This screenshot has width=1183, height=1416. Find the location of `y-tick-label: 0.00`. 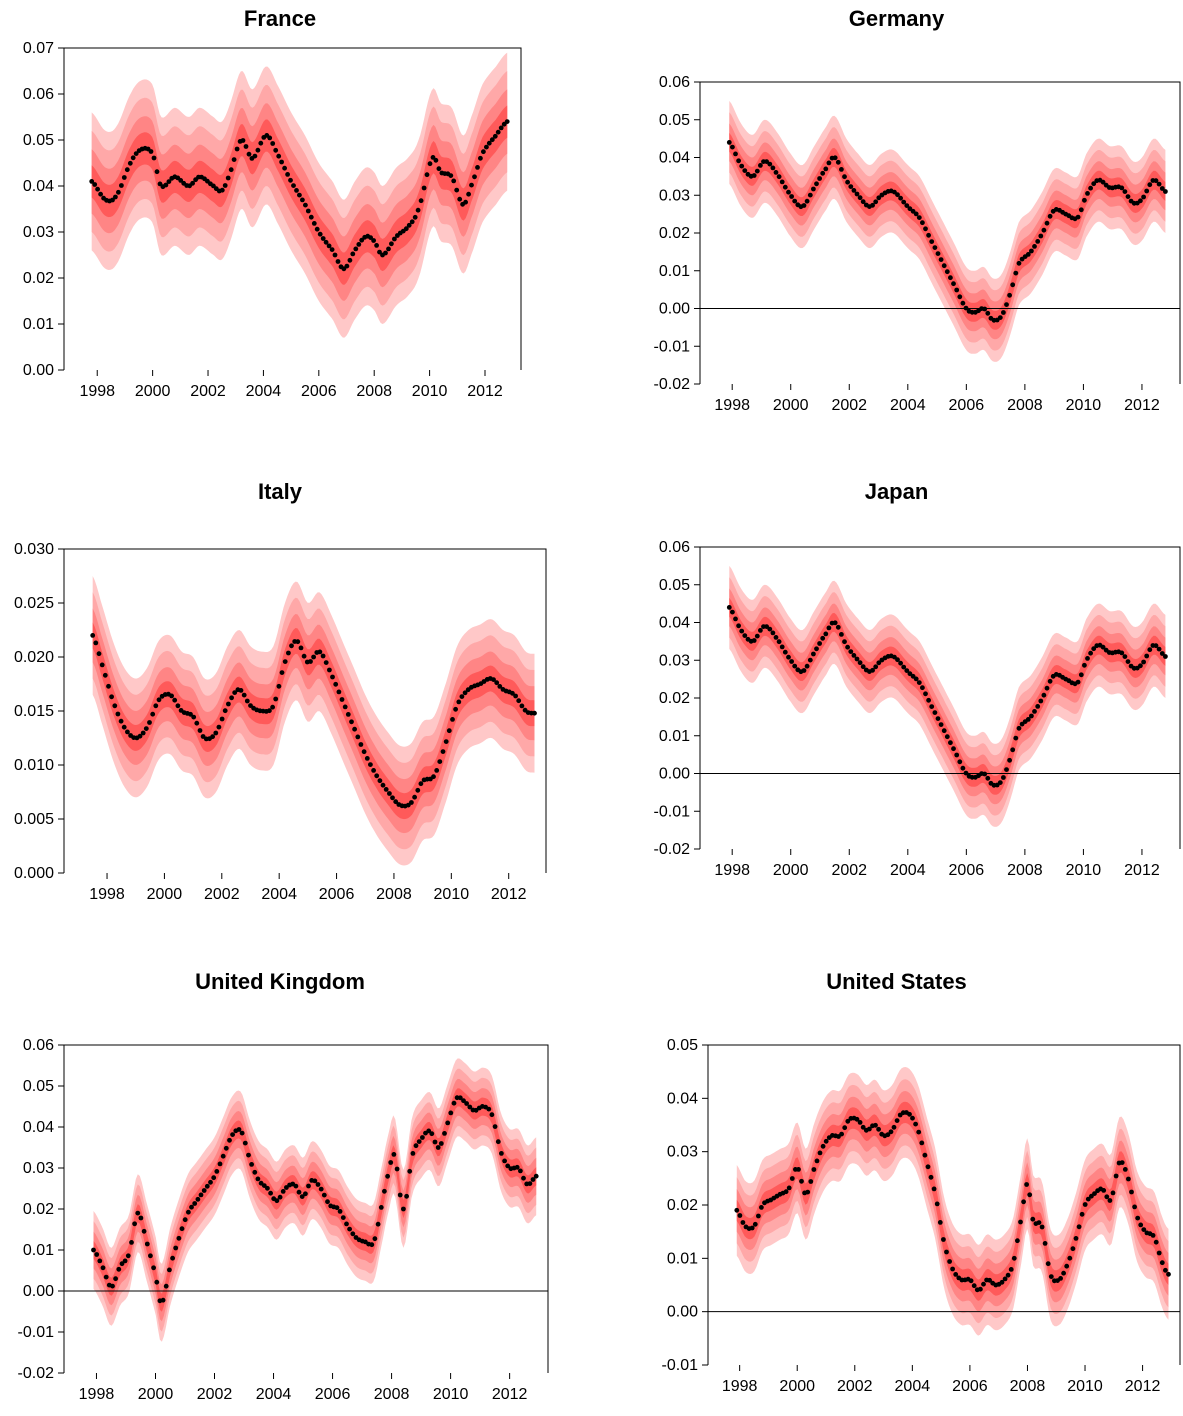

y-tick-label: 0.00 is located at coordinates (682, 1312).